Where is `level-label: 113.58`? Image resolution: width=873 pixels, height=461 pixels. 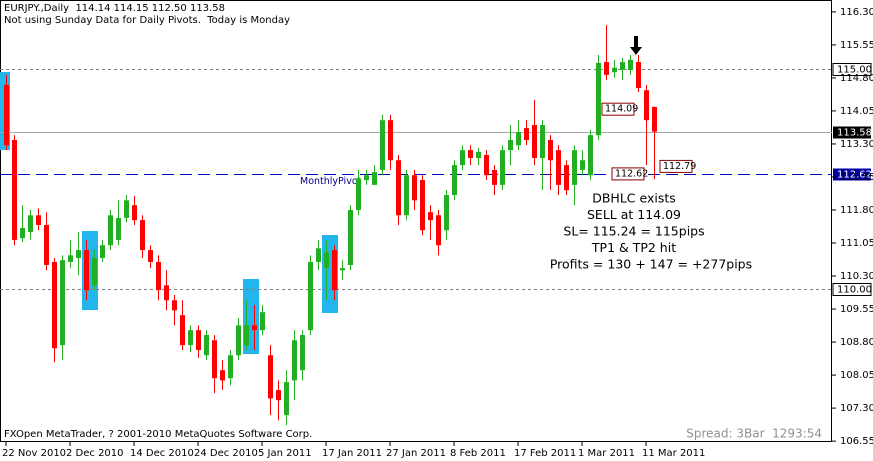 level-label: 113.58 is located at coordinates (854, 133).